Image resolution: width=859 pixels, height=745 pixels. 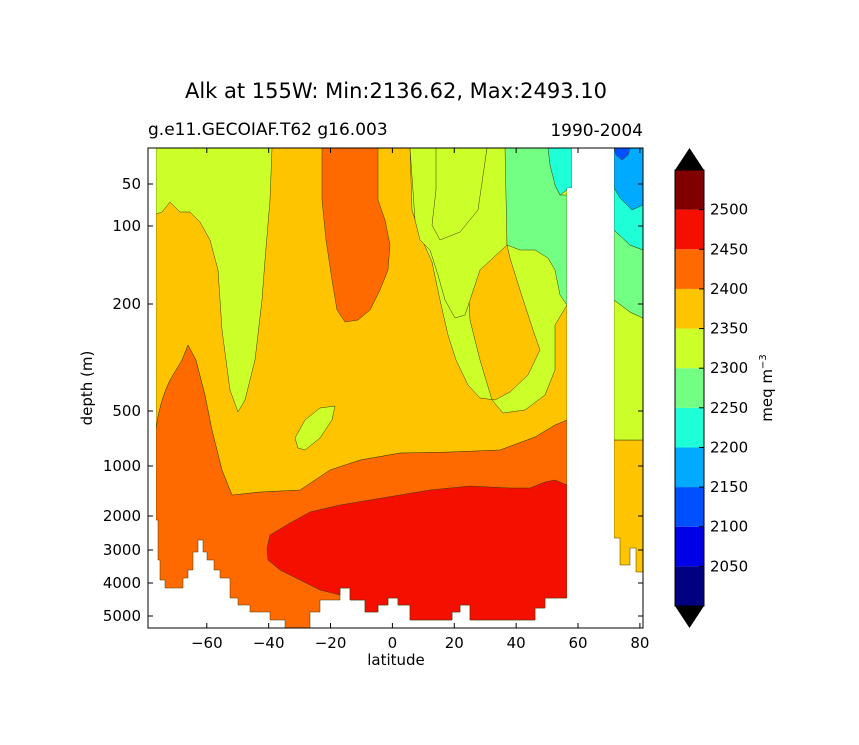 I want to click on colorbar-extend-max, so click(x=689, y=159).